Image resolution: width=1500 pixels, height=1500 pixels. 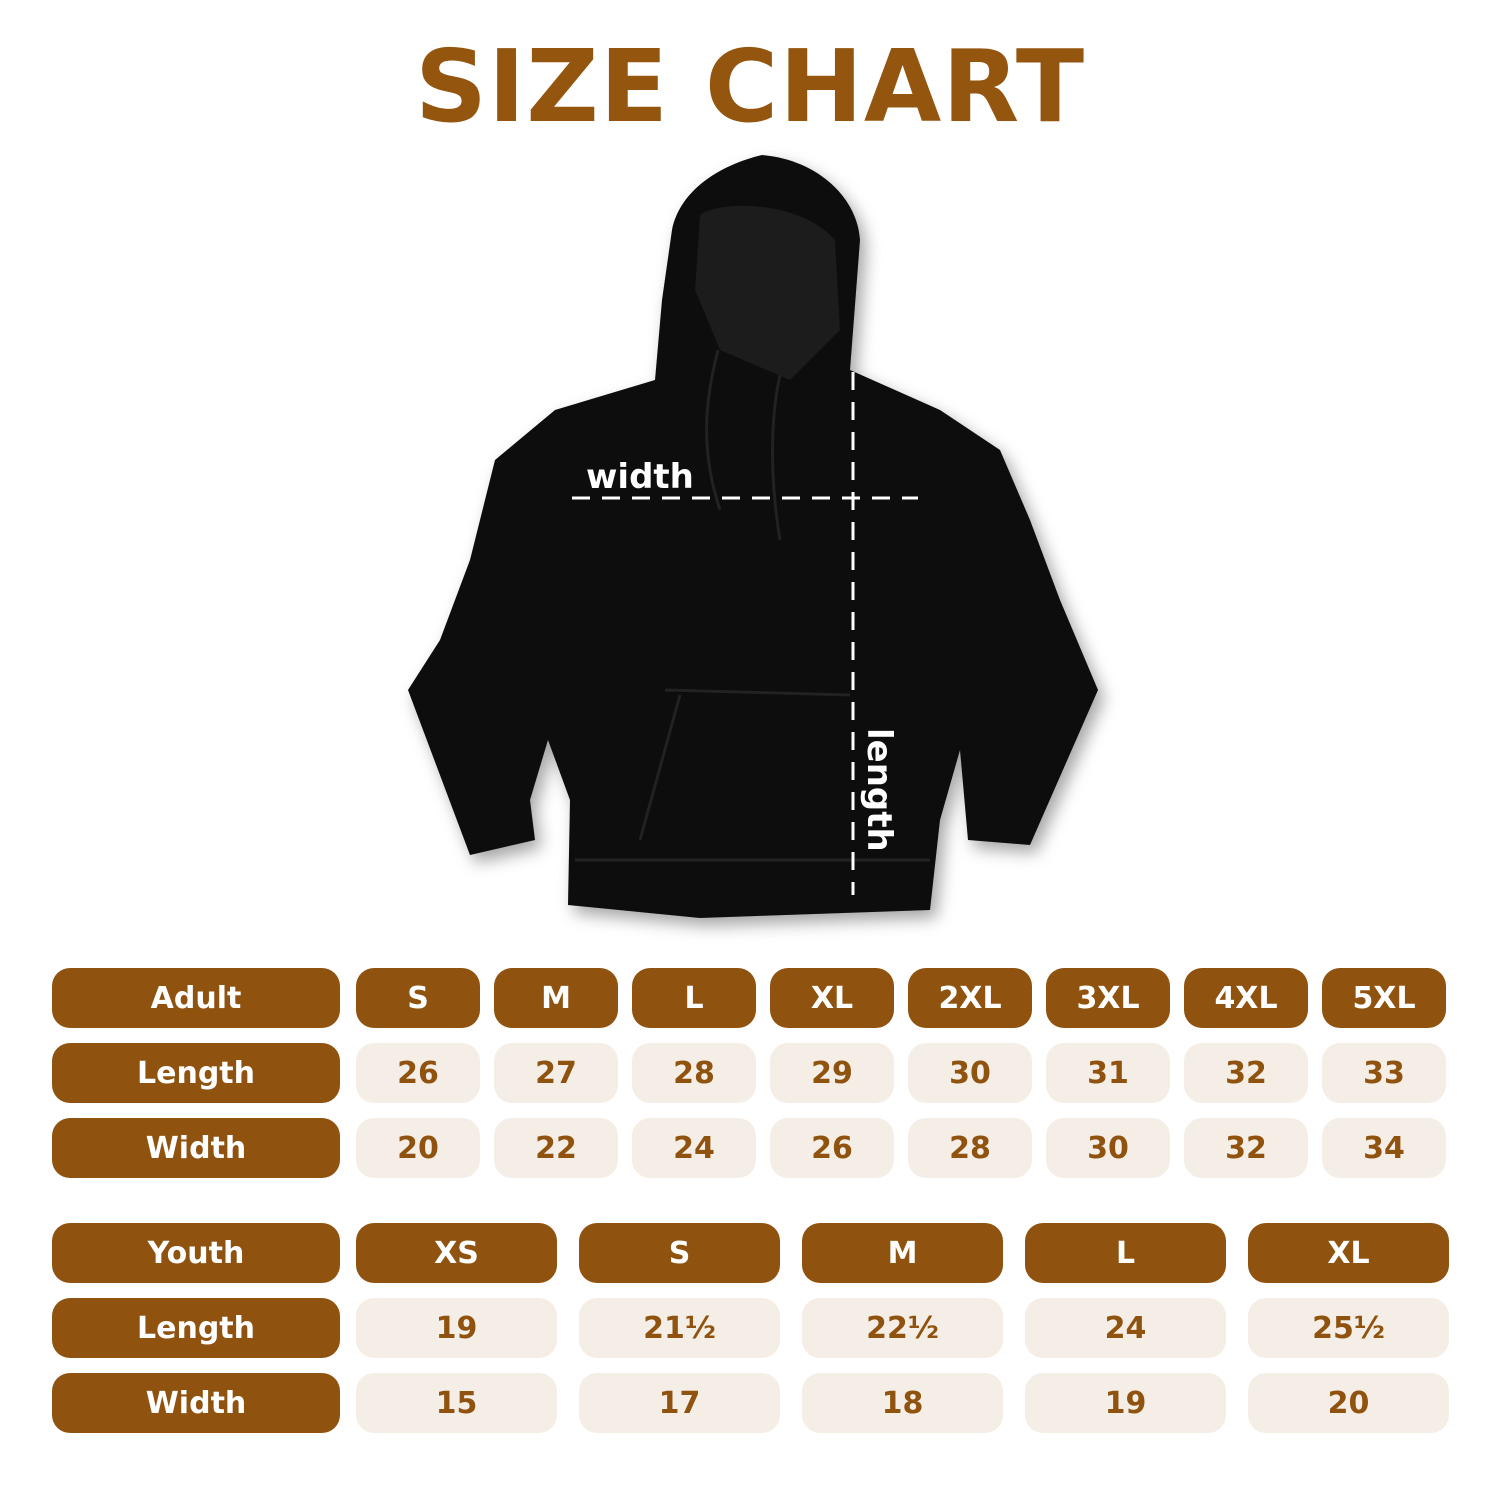 What do you see at coordinates (1348, 1253) in the screenshot?
I see `youth-size-XL: XL` at bounding box center [1348, 1253].